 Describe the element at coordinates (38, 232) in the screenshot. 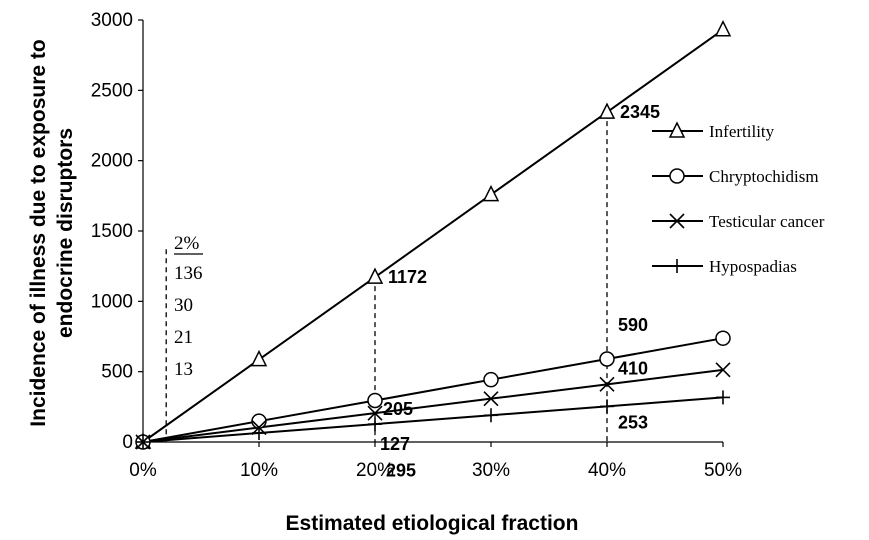

I see `y-axis-title-line-1: Incidence of illness due to exposure to` at that location.